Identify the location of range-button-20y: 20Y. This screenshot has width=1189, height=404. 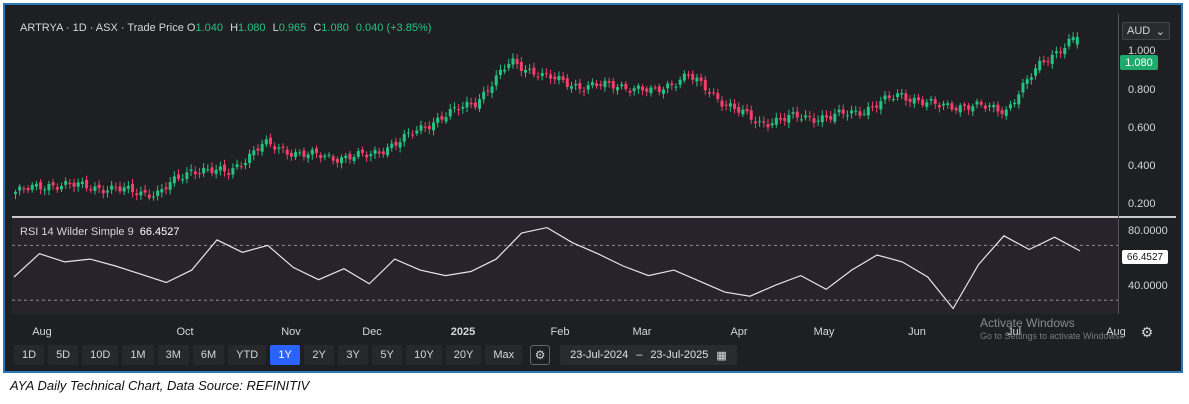
(463, 355).